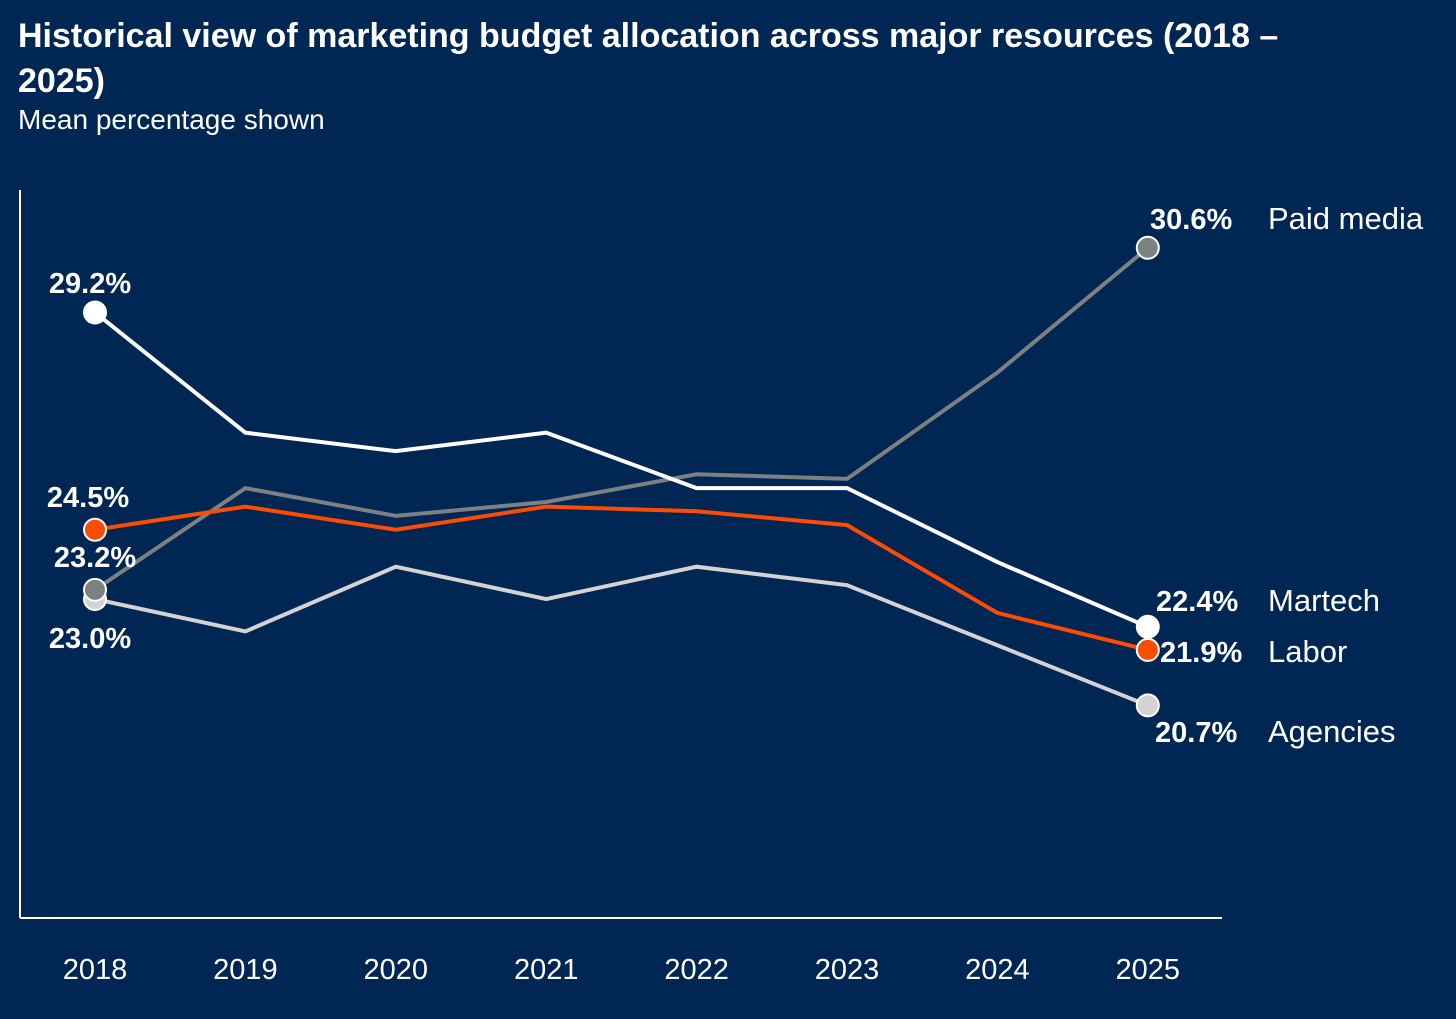 The height and width of the screenshot is (1019, 1456). What do you see at coordinates (1196, 733) in the screenshot?
I see `end-value-label-agencies: 20.7%` at bounding box center [1196, 733].